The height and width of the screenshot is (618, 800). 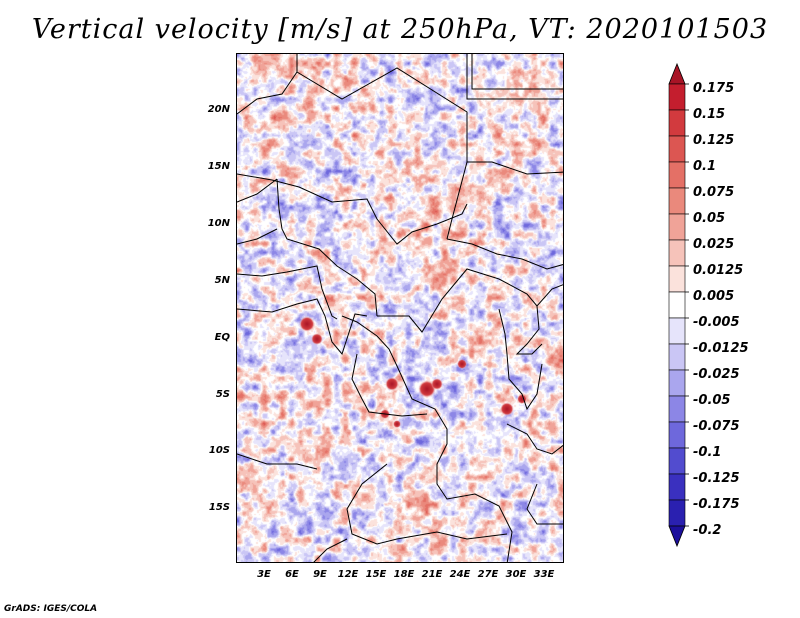 I want to click on colorbar-label: -0.075, so click(x=716, y=426).